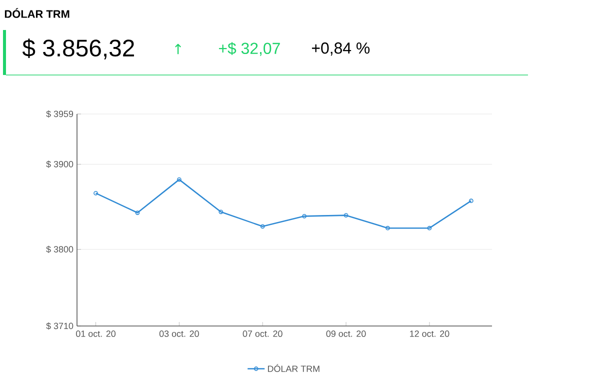  What do you see at coordinates (430, 333) in the screenshot?
I see `x-tick-label: 12 oct. 20` at bounding box center [430, 333].